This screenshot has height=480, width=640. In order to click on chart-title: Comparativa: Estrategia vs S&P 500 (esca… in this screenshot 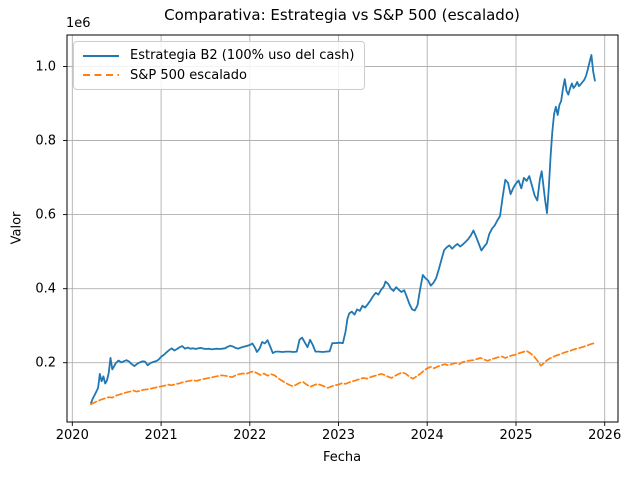, I will do `click(342, 15)`.